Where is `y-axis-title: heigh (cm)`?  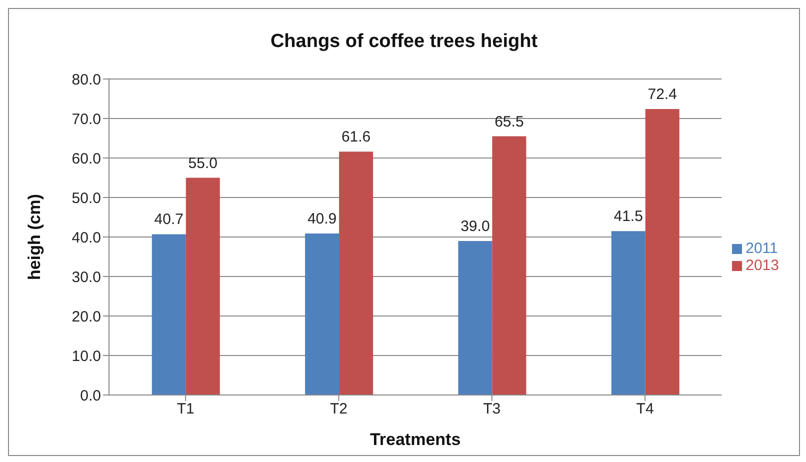 y-axis-title: heigh (cm) is located at coordinates (34, 237).